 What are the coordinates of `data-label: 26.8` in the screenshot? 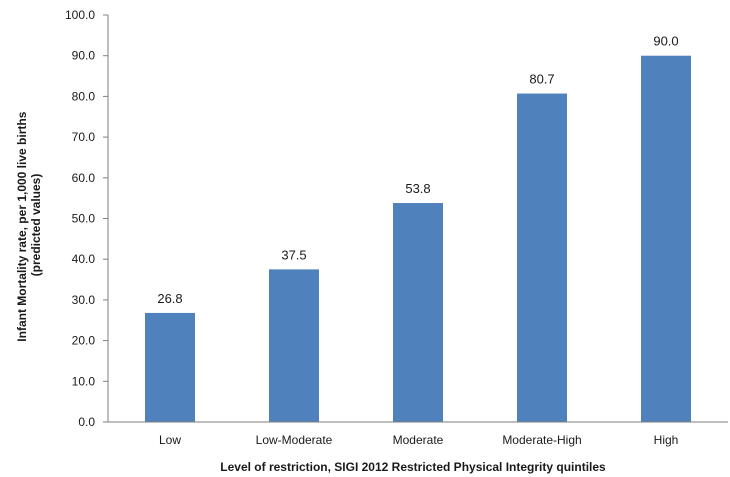 It's located at (169, 298).